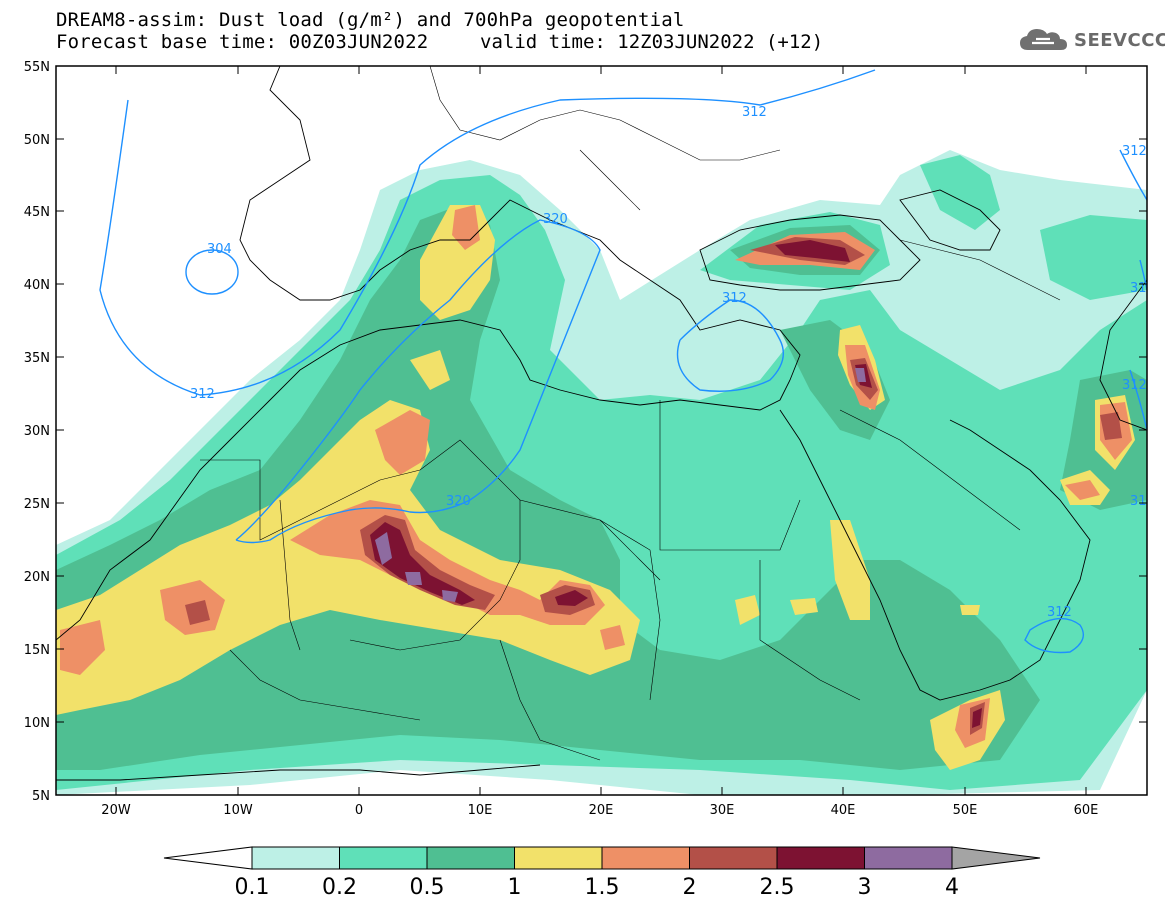 Image resolution: width=1165 pixels, height=907 pixels. Describe the element at coordinates (37, 212) in the screenshot. I see `lat-label: 45N` at that location.